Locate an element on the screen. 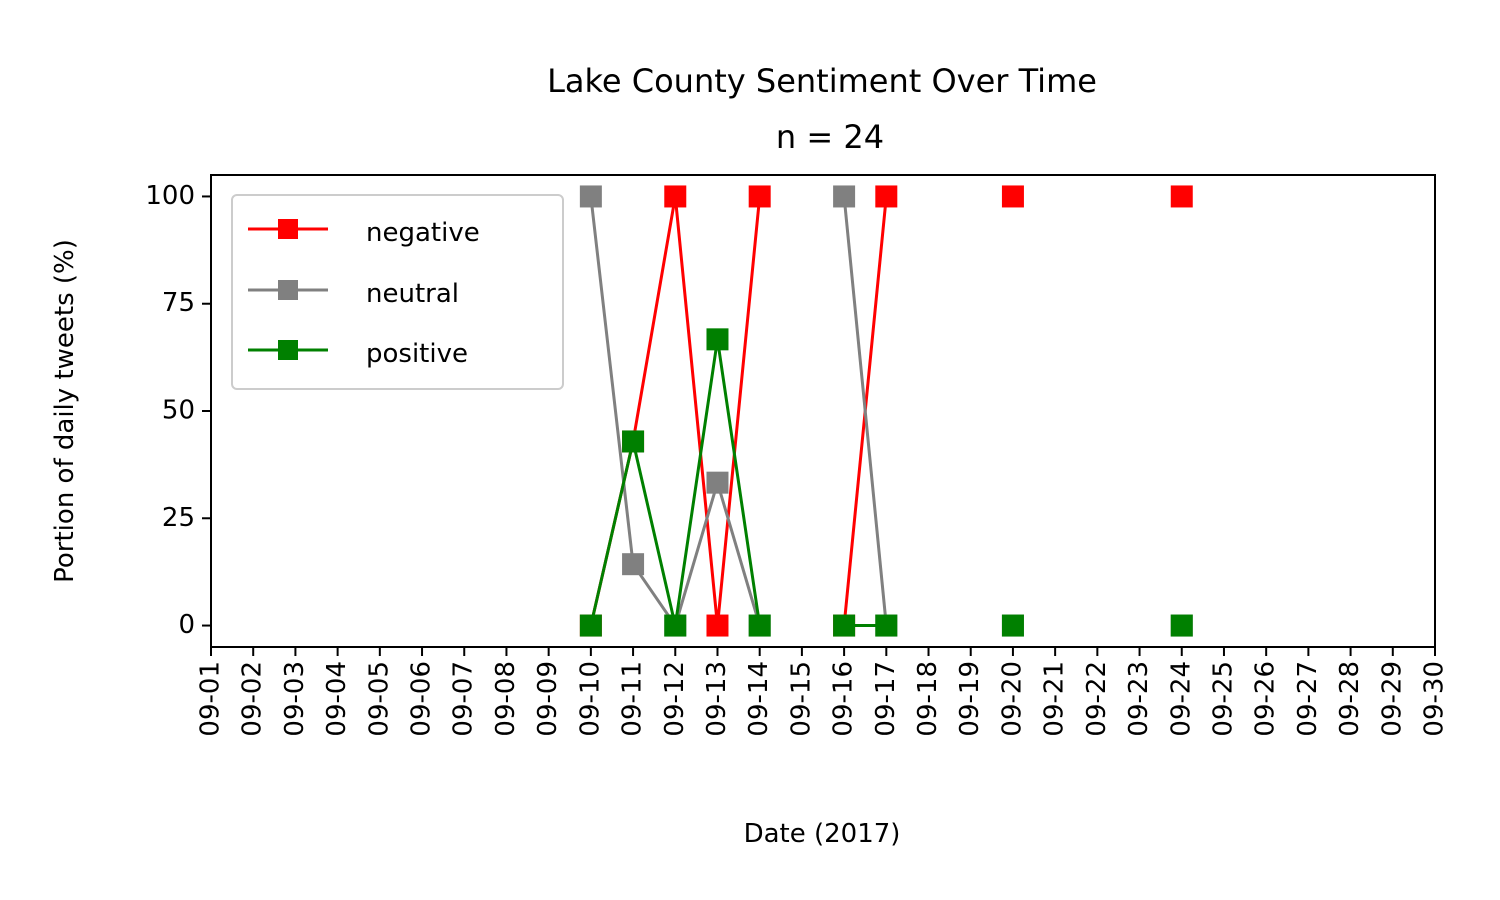  legend-label-negative: negative is located at coordinates (423, 233).